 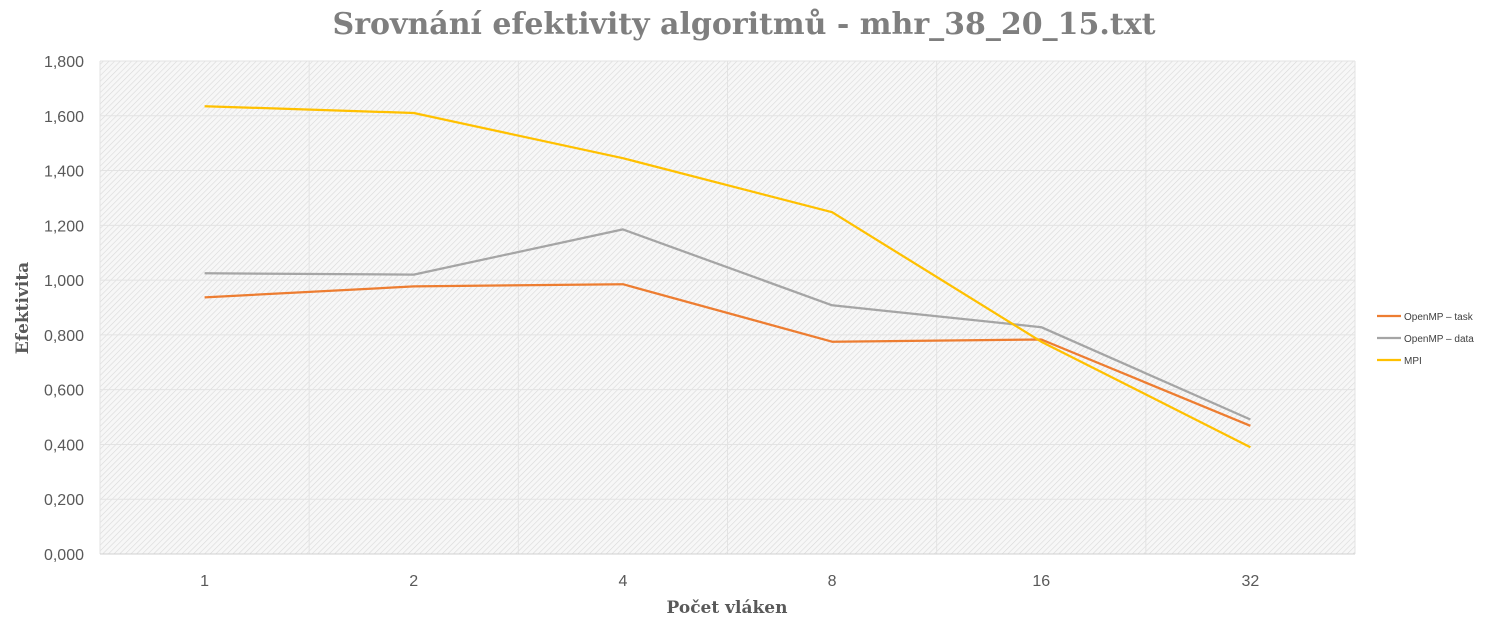 I want to click on y-tick-label: 0,400, so click(x=64, y=445).